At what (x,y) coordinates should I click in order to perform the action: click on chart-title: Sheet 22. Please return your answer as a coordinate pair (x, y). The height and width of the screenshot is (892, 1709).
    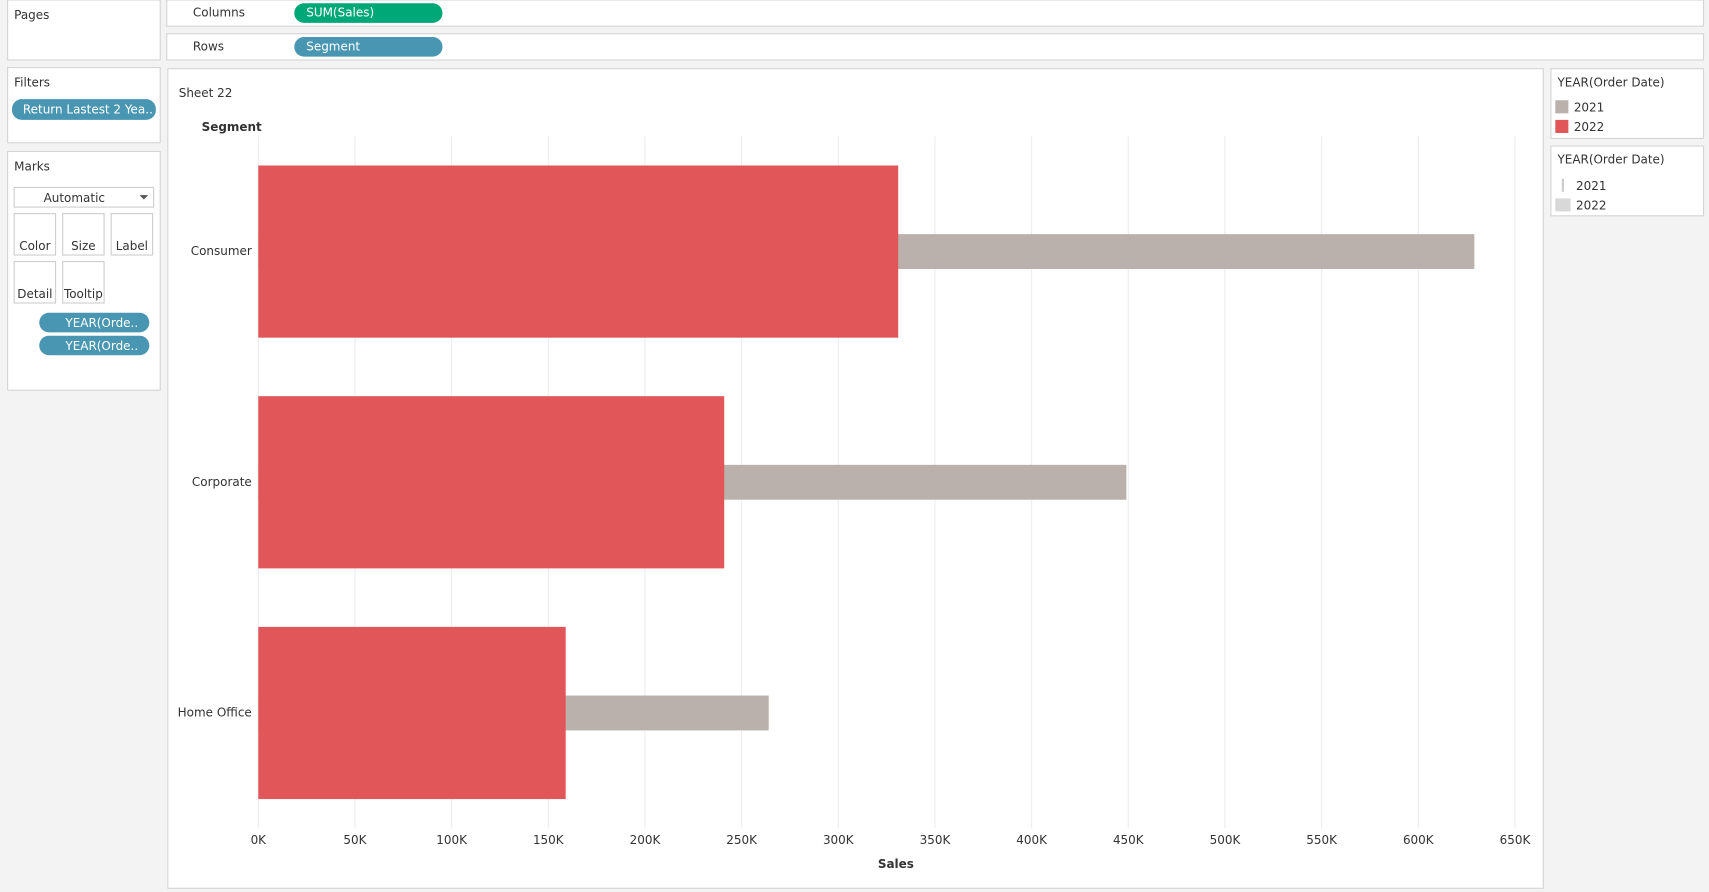
    Looking at the image, I should click on (206, 93).